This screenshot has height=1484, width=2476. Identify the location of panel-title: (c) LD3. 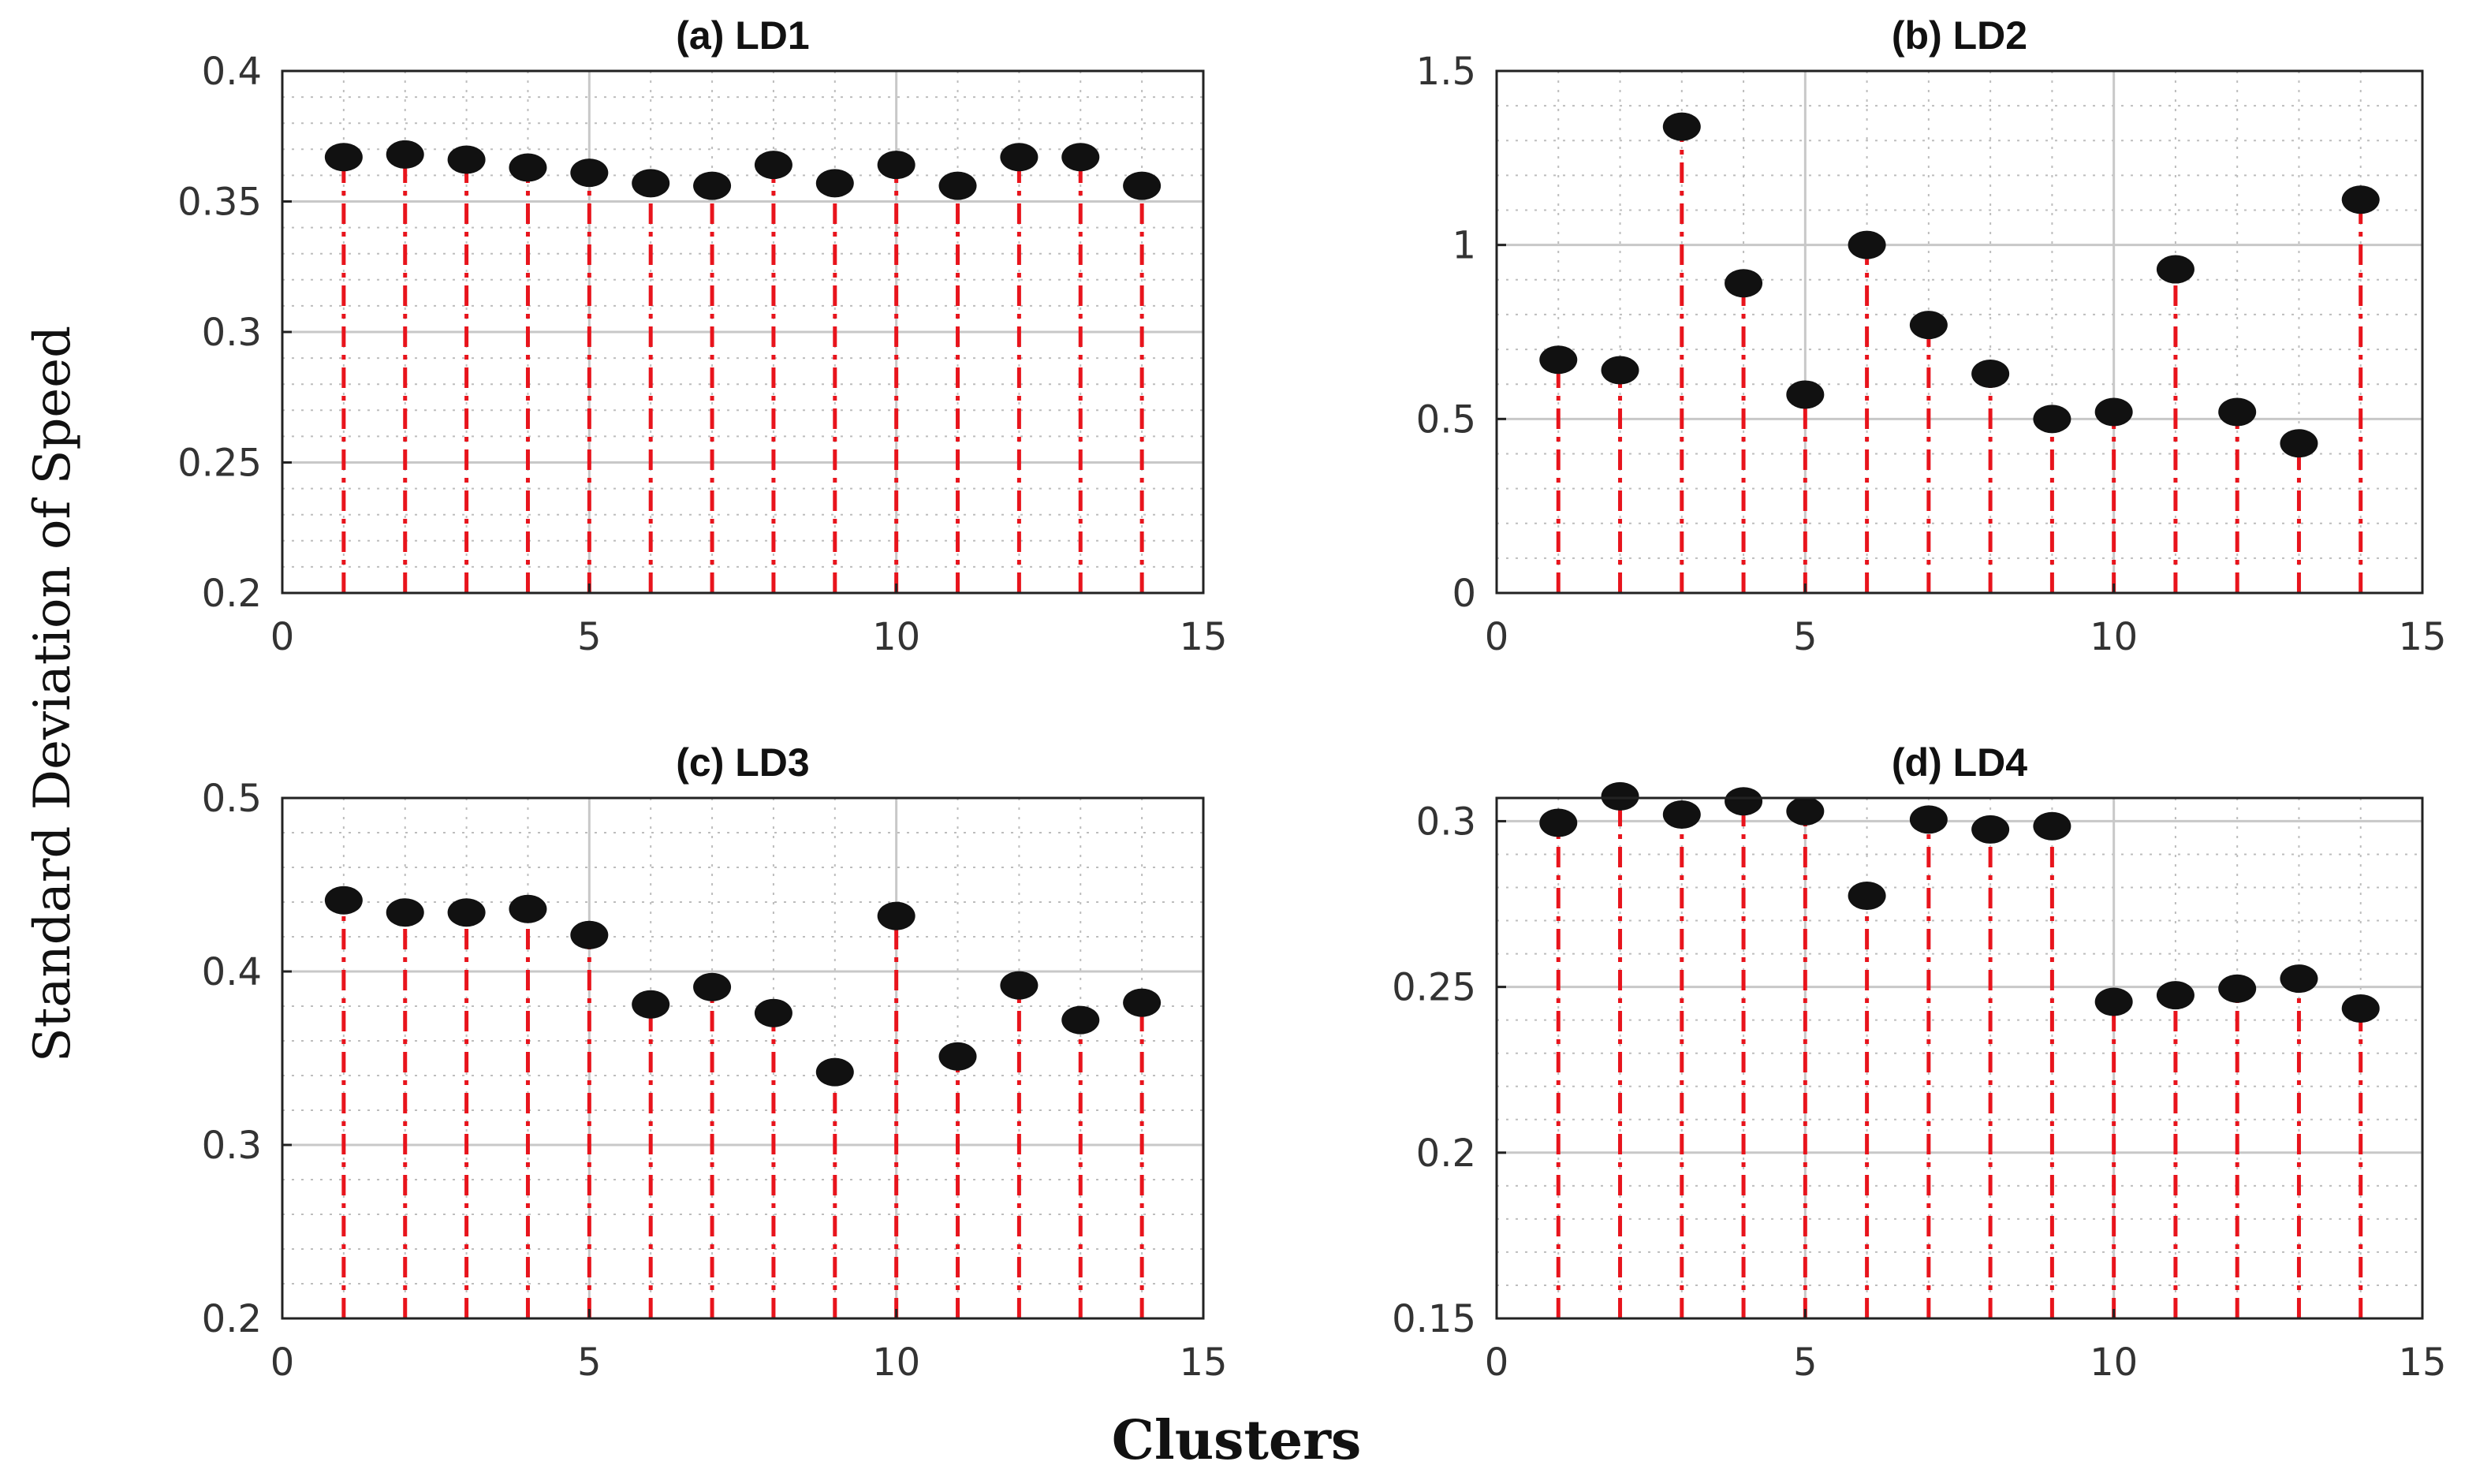
(742, 762).